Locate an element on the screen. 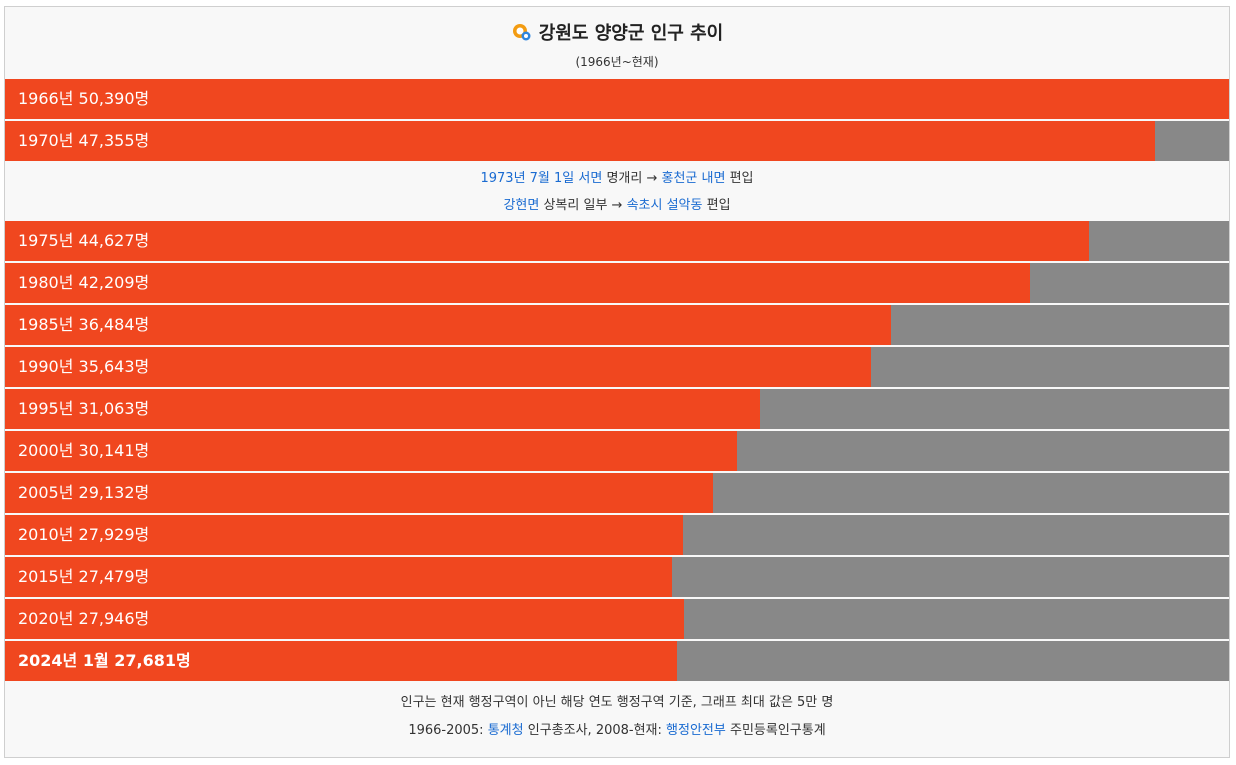  bar-row: 2000년 30,141명 is located at coordinates (617, 451).